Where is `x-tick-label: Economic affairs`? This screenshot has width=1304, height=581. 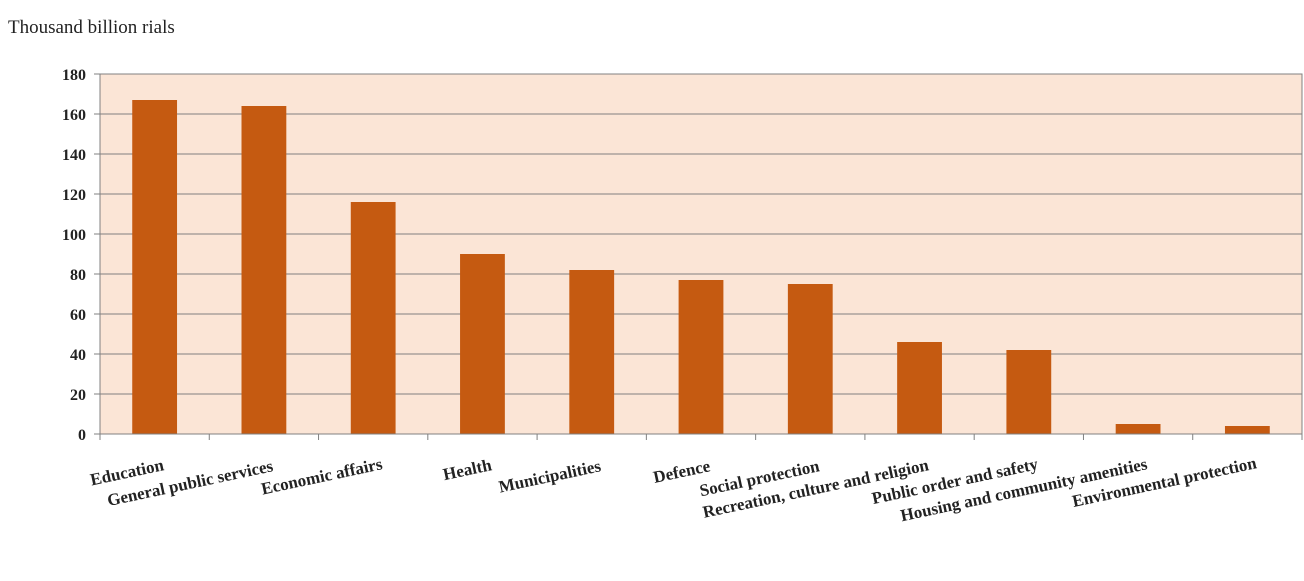
x-tick-label: Economic affairs is located at coordinates (322, 476).